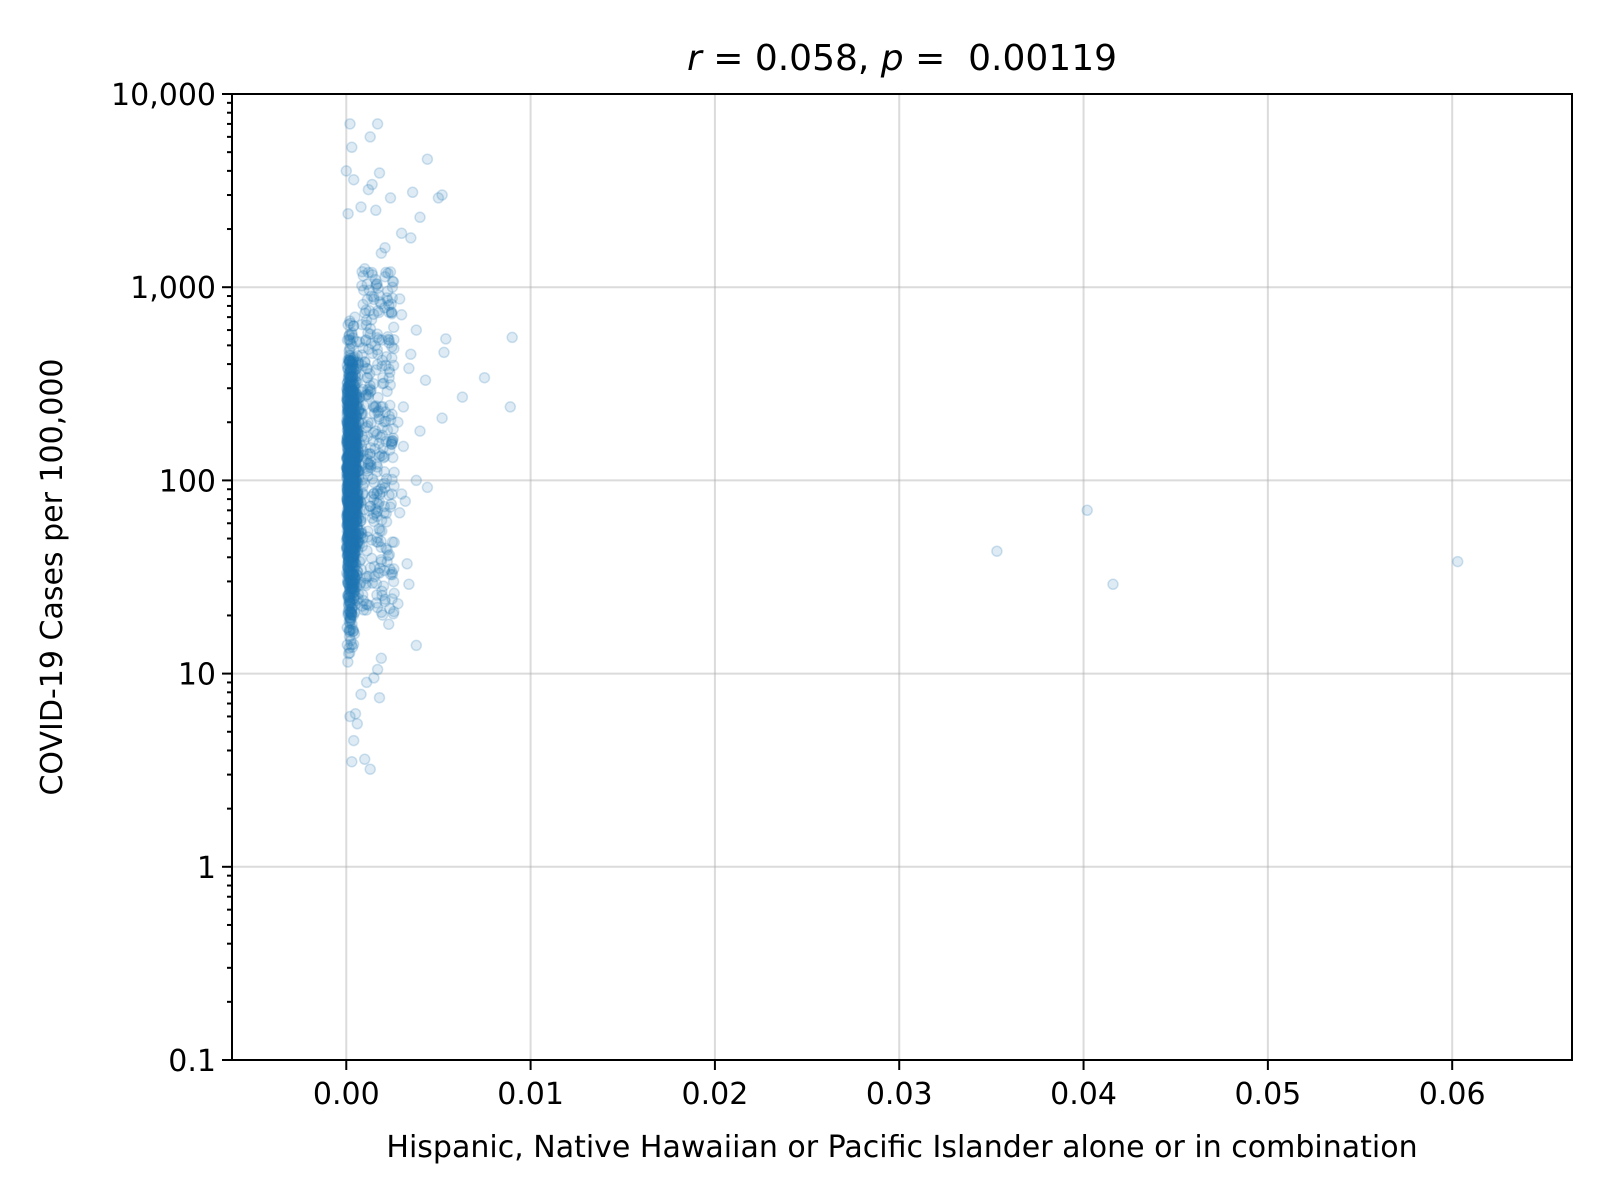 The height and width of the screenshot is (1200, 1600). What do you see at coordinates (163, 95) in the screenshot?
I see `y-tick-label: 10,000` at bounding box center [163, 95].